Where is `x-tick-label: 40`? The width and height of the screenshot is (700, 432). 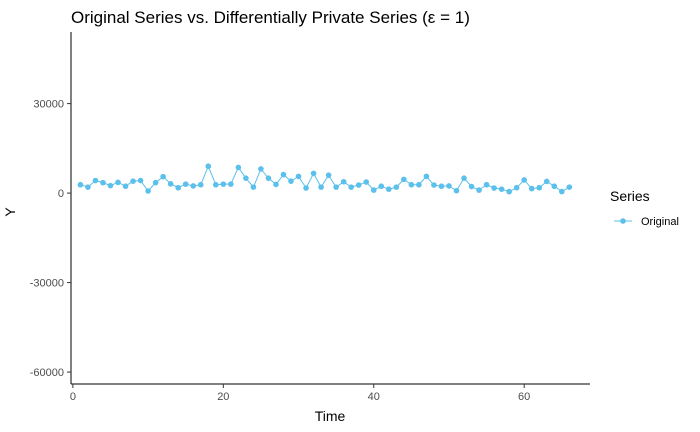
x-tick-label: 40 is located at coordinates (374, 397).